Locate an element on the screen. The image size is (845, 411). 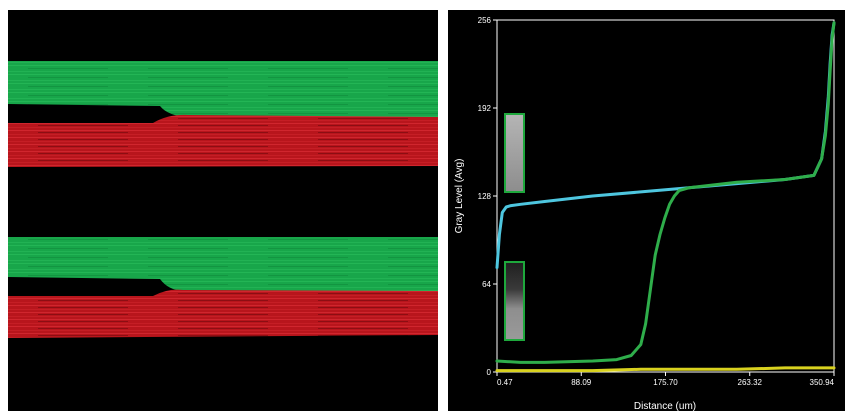
upper-inset-swatch is located at coordinates (514, 153).